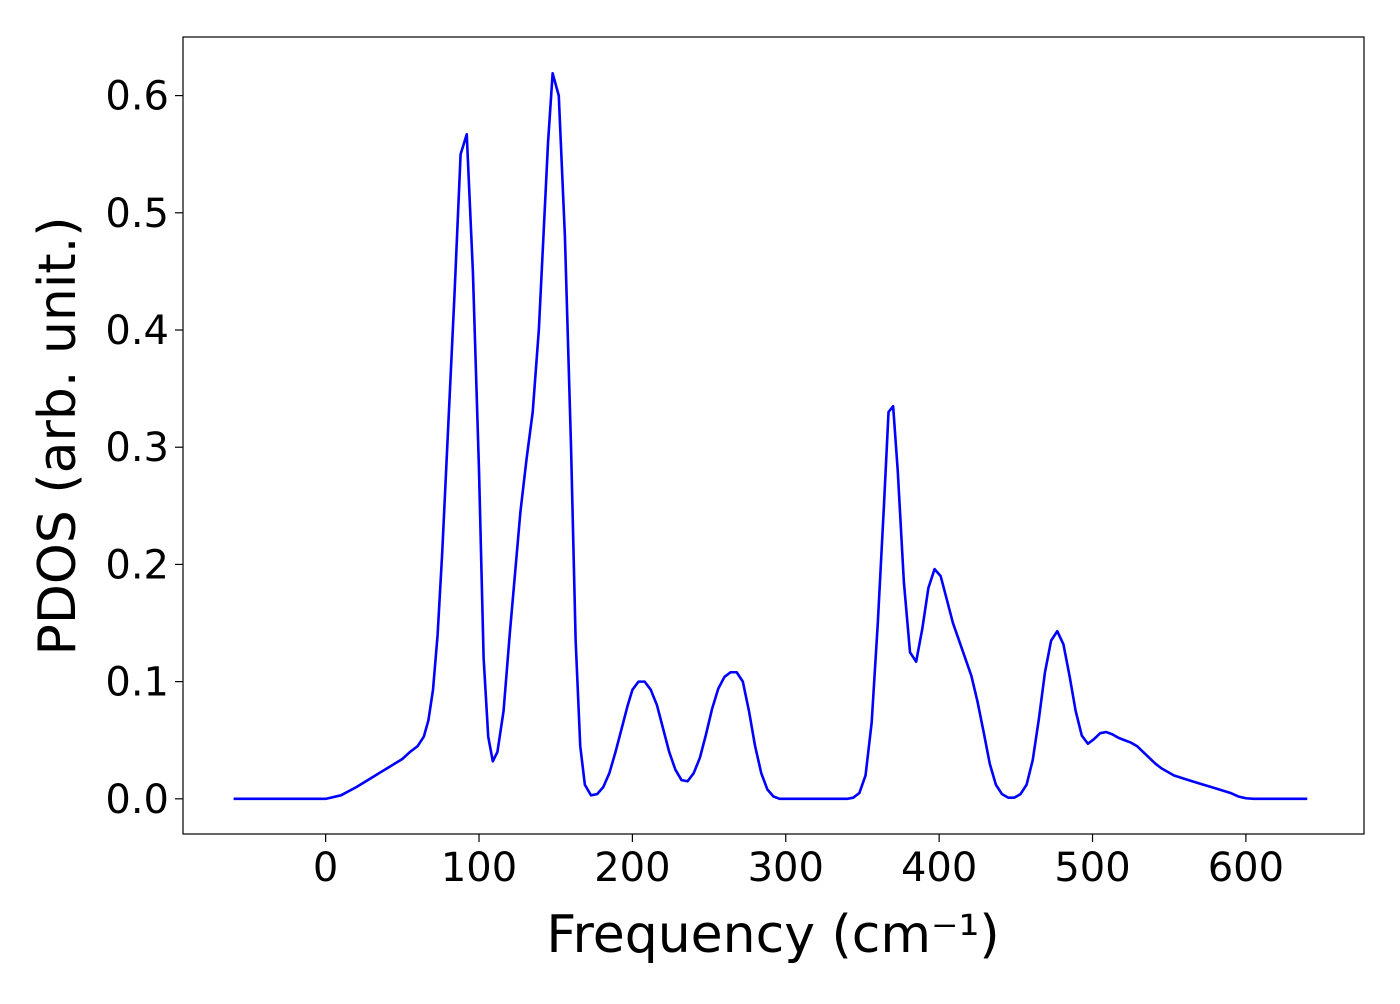  Describe the element at coordinates (479, 868) in the screenshot. I see `x-tick-label: 100` at that location.